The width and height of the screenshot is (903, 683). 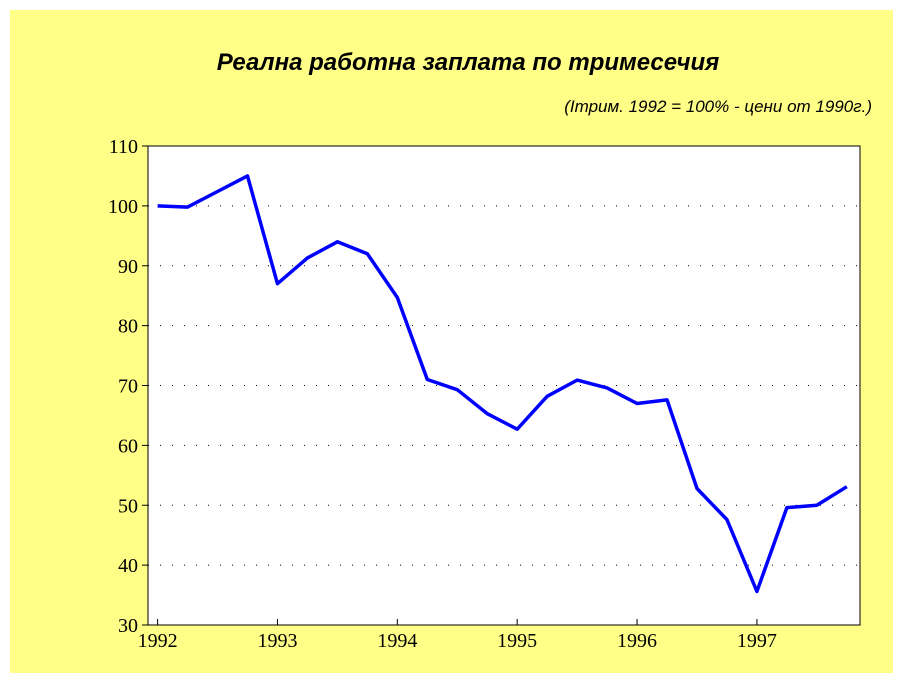 I want to click on y-tick-label: 40, so click(x=128, y=566).